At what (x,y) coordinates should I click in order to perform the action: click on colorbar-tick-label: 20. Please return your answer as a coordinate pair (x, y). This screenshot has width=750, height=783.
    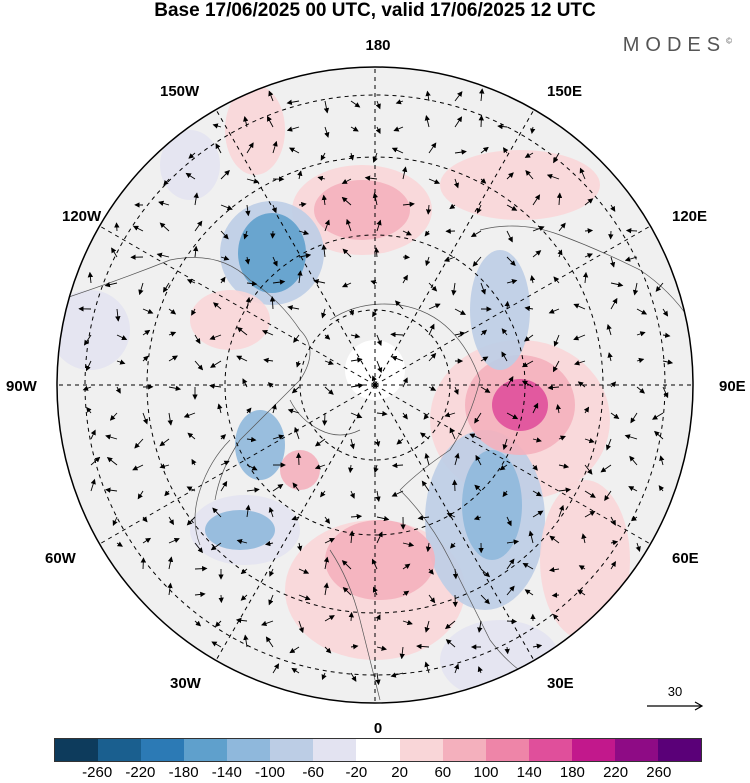
    Looking at the image, I should click on (399, 772).